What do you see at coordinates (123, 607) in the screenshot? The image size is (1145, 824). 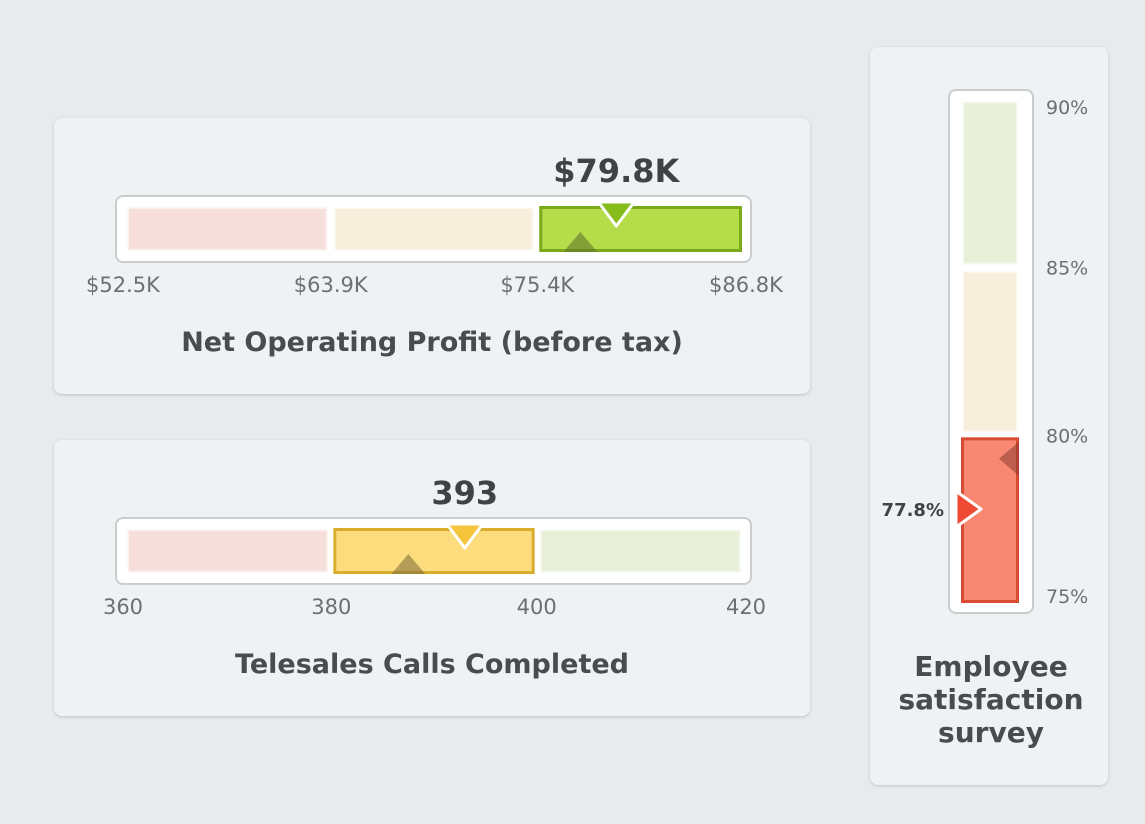 I see `tick-label: 360` at bounding box center [123, 607].